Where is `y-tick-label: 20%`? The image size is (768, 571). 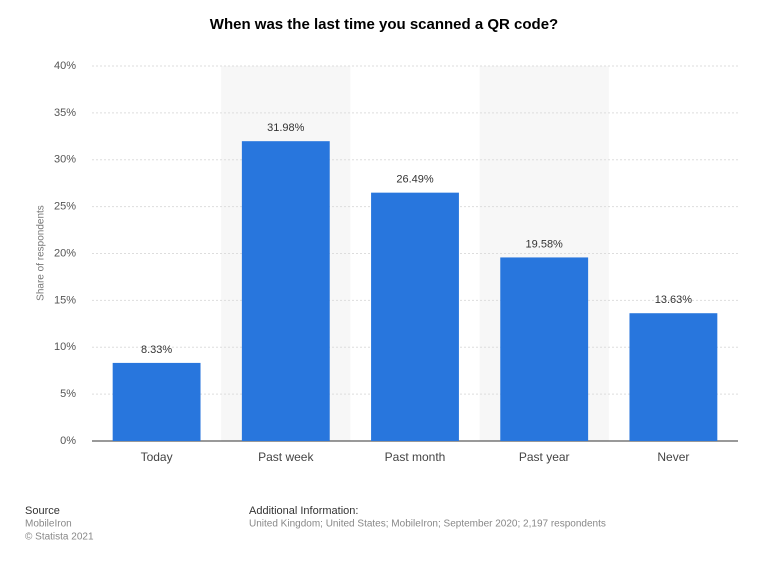 y-tick-label: 20% is located at coordinates (65, 253).